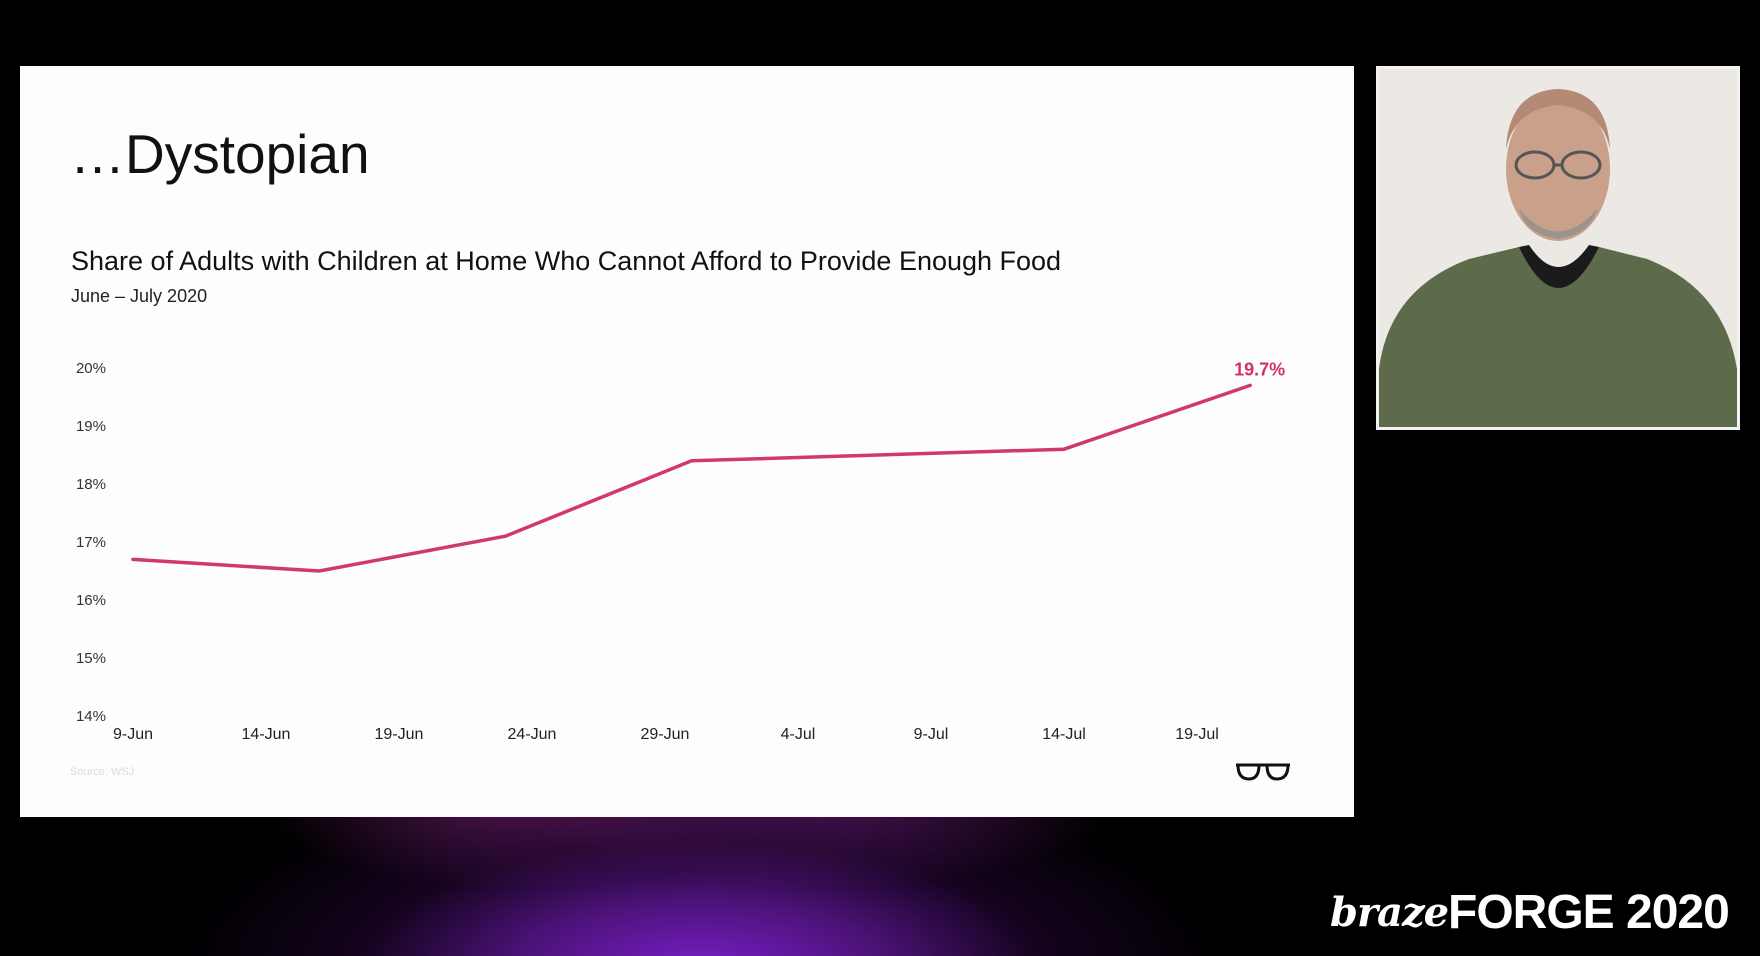 Image resolution: width=1760 pixels, height=956 pixels. I want to click on series-line, so click(691, 478).